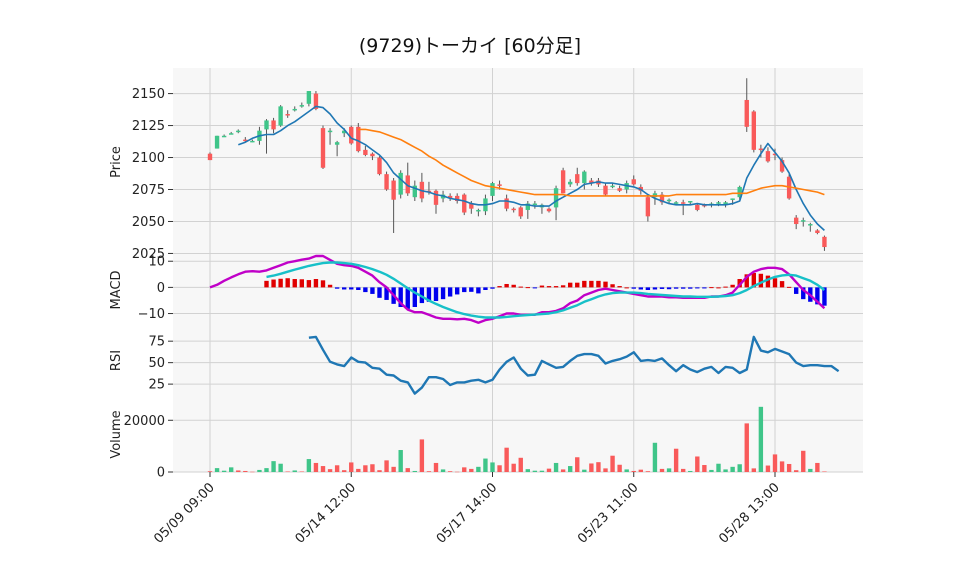  I want to click on x-tick-label: 05/17 14:00, so click(467, 513).